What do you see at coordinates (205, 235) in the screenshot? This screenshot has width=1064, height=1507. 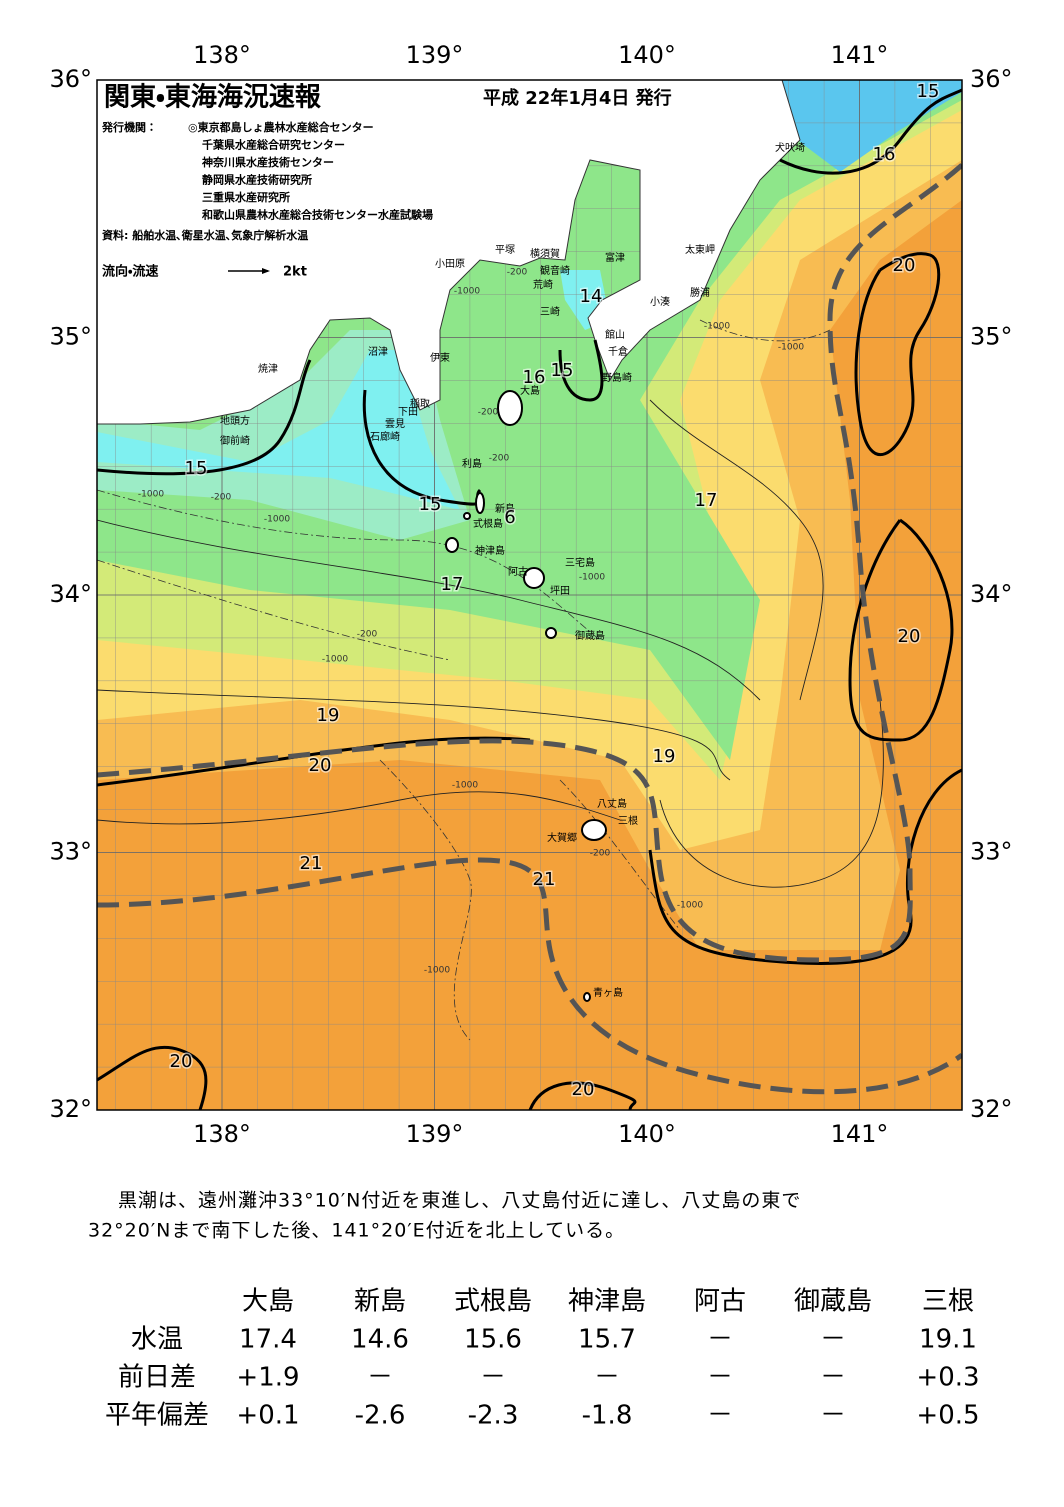 I see `source: 資料: 船舶水温､衛星水温､気象庁解析水温` at bounding box center [205, 235].